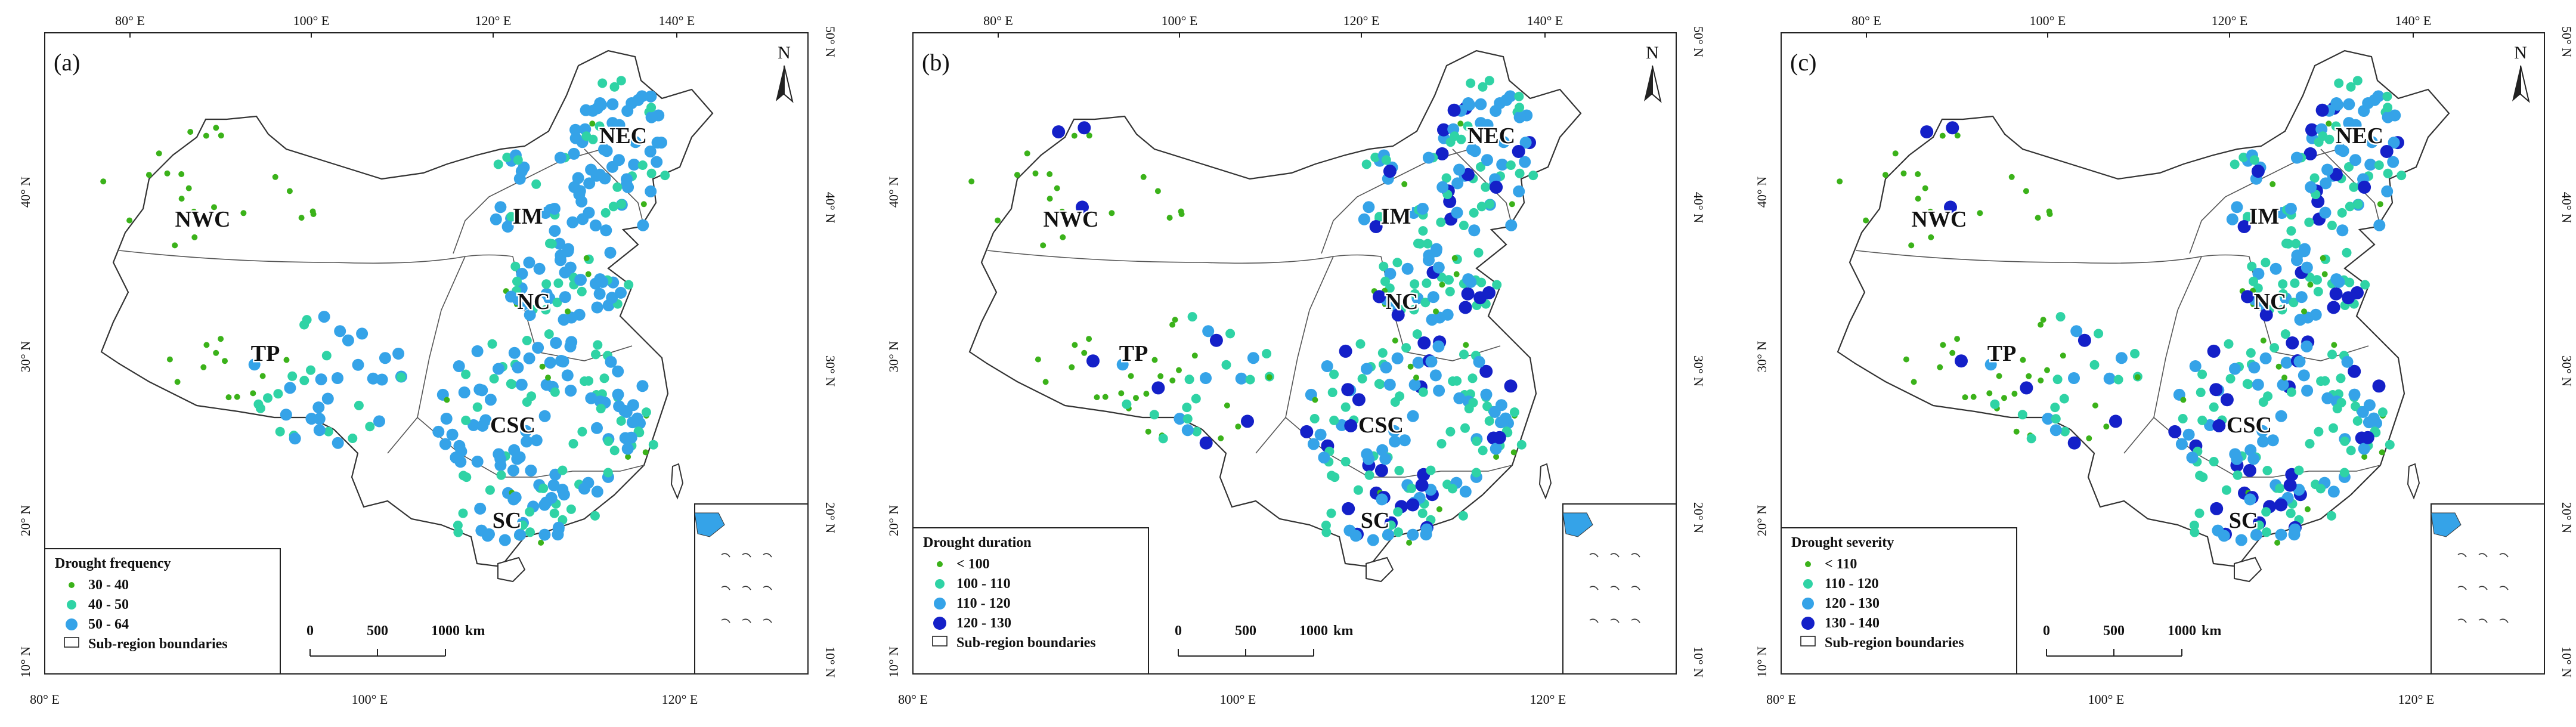 Image resolution: width=2576 pixels, height=727 pixels. I want to click on svg-text: km, so click(475, 631).